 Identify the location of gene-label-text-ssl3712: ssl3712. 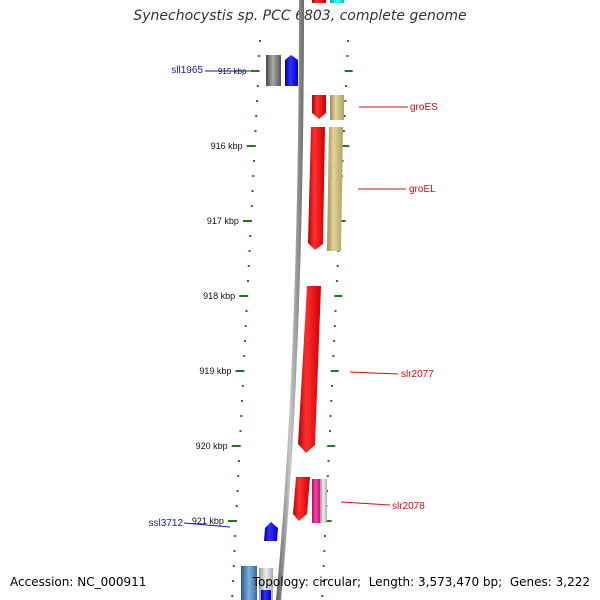
(166, 523).